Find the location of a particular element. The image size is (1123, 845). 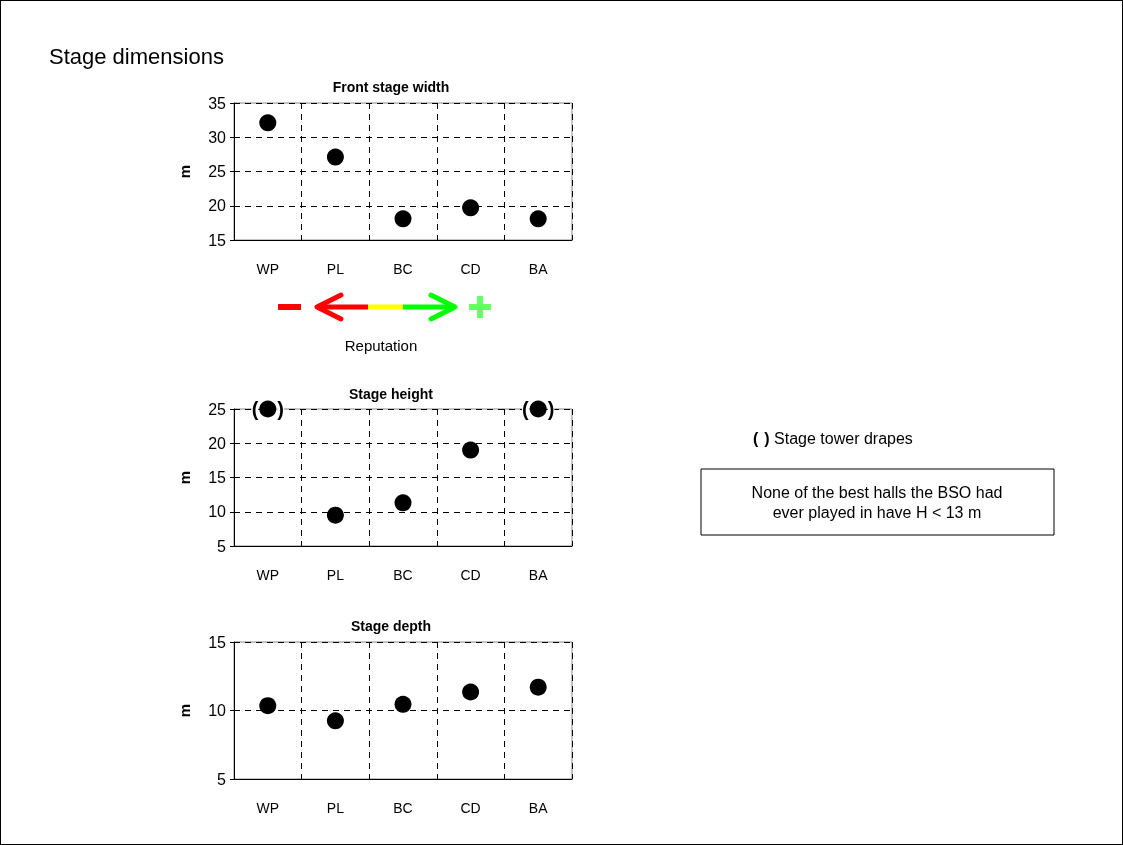

text: Reputation is located at coordinates (381, 345).